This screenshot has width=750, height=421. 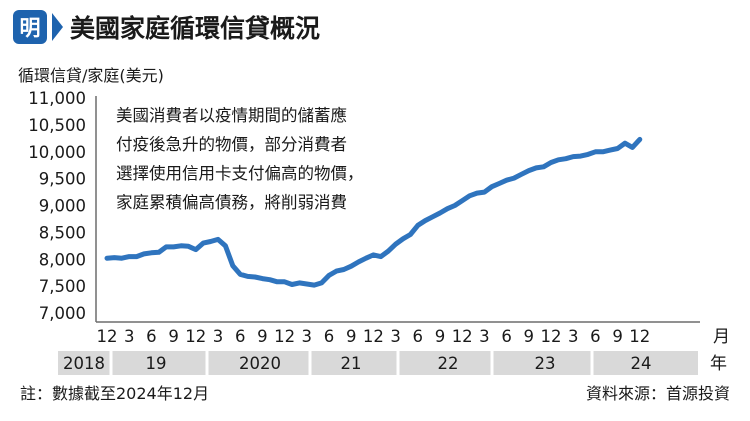 What do you see at coordinates (62, 313) in the screenshot?
I see `y-tick-label: 7,000` at bounding box center [62, 313].